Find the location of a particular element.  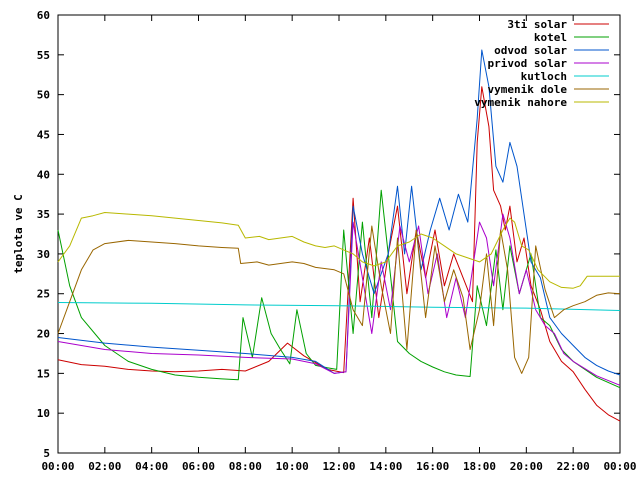

y-tick-label: 5 is located at coordinates (46, 453).